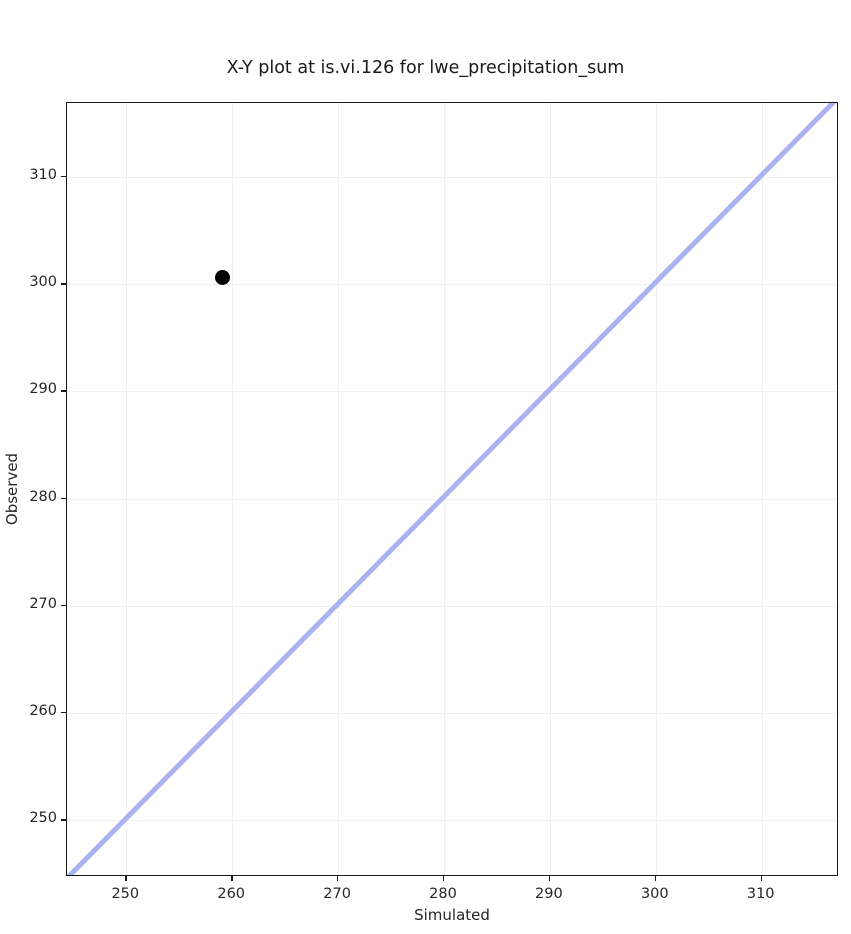  I want to click on y-tick-label: 270, so click(43, 603).